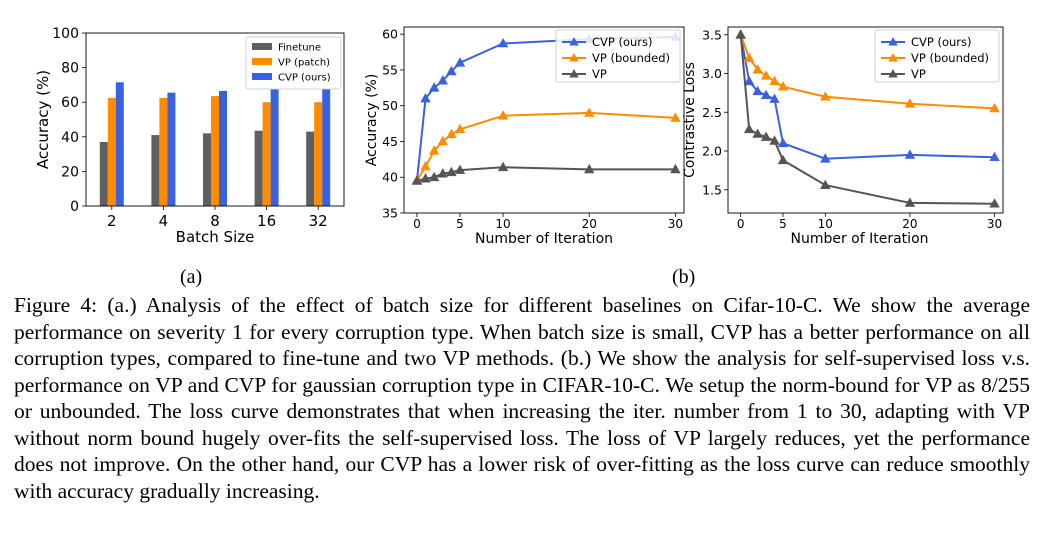 The height and width of the screenshot is (548, 1040). I want to click on y-tick-label: 20, so click(70, 172).